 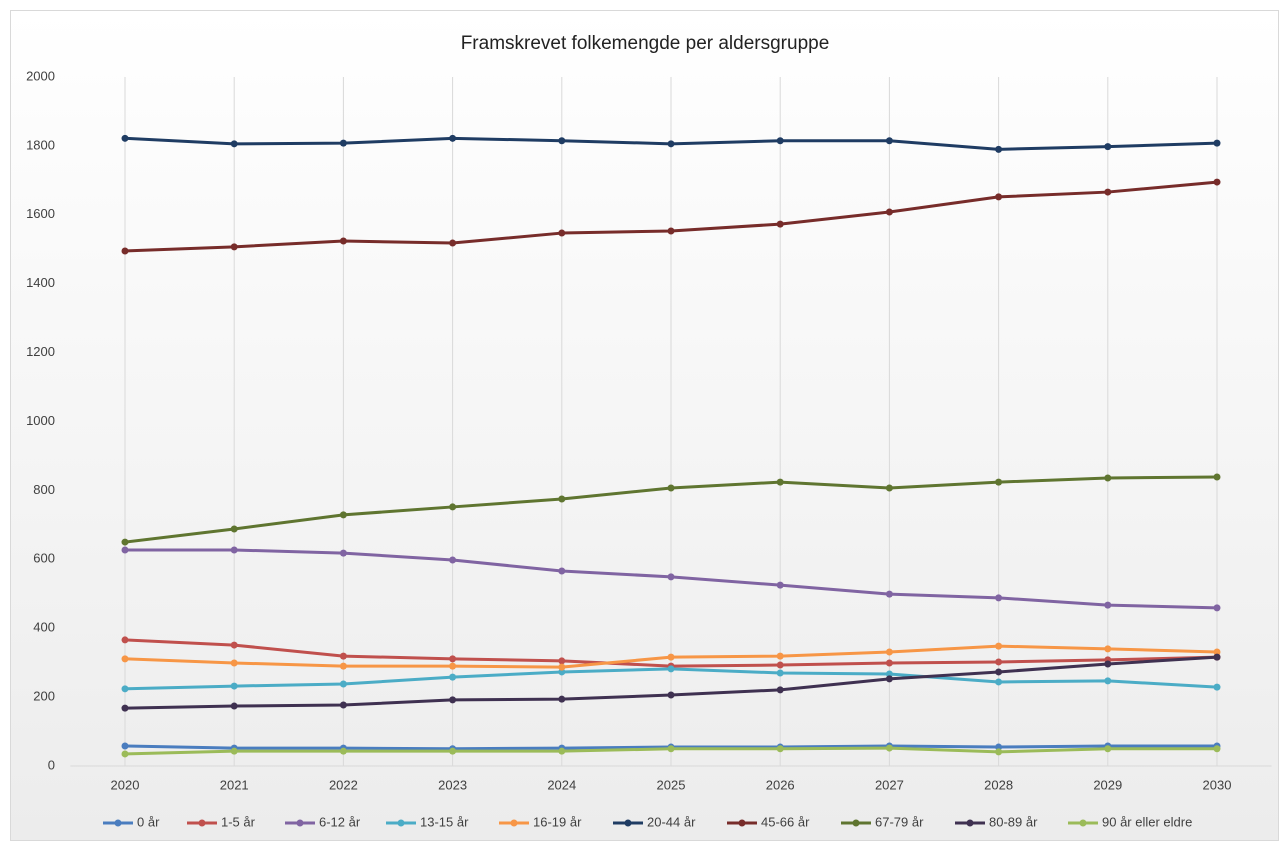 I want to click on y-tick-label: 1200, so click(x=40, y=351).